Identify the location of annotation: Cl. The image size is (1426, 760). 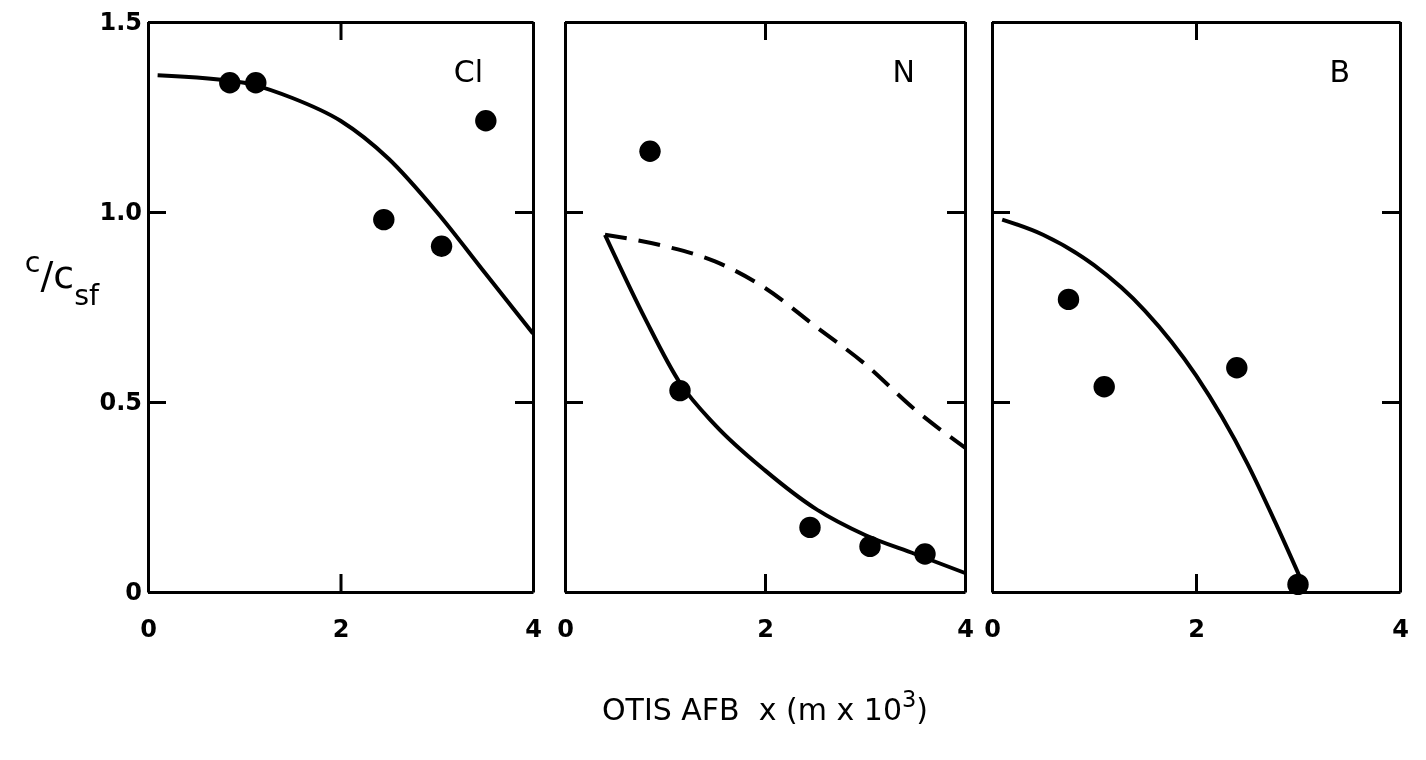
(468, 71).